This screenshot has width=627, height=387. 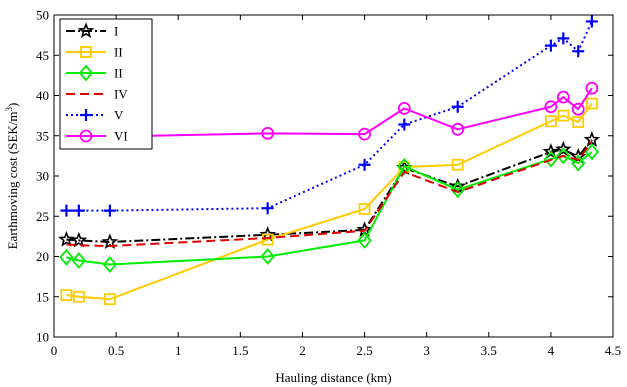 I want to click on y-axis-label-text: Earthmoving cost (SEK/m, so click(x=12, y=180).